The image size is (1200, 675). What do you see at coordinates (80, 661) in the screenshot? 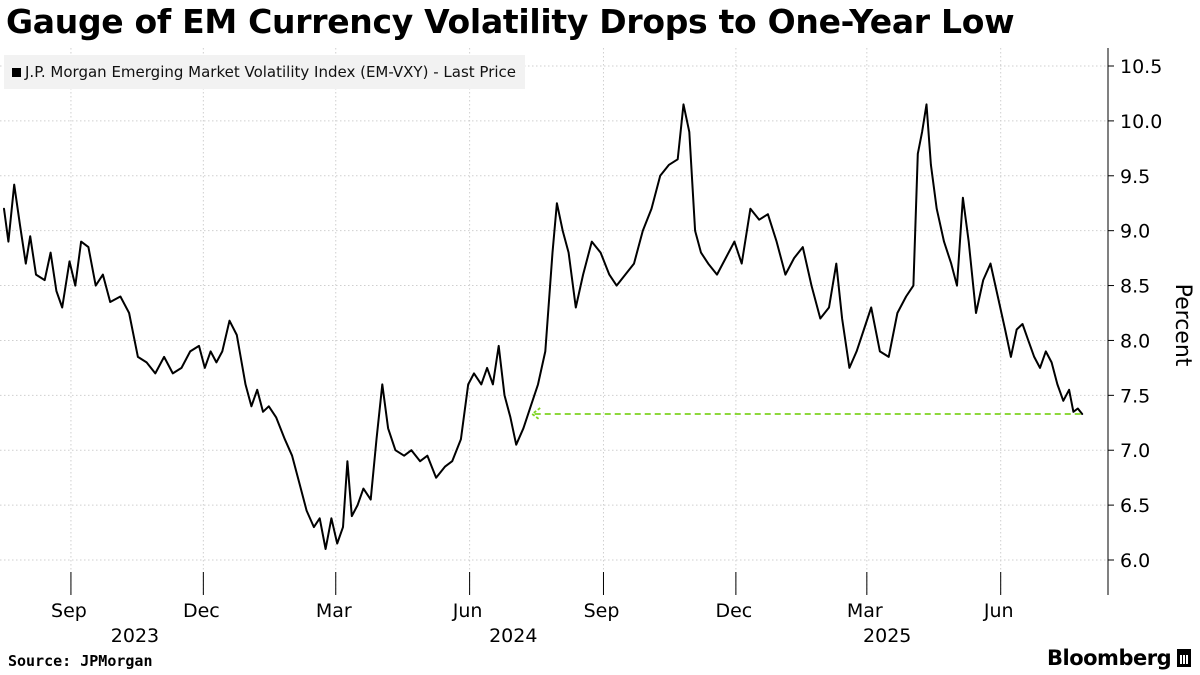
I see `source-note: Source: JPMorgan` at bounding box center [80, 661].